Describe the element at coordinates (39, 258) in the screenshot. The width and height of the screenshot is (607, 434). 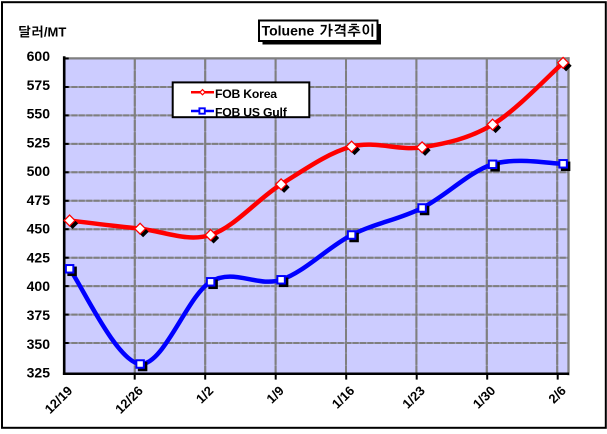
I see `svg-text: 425` at that location.